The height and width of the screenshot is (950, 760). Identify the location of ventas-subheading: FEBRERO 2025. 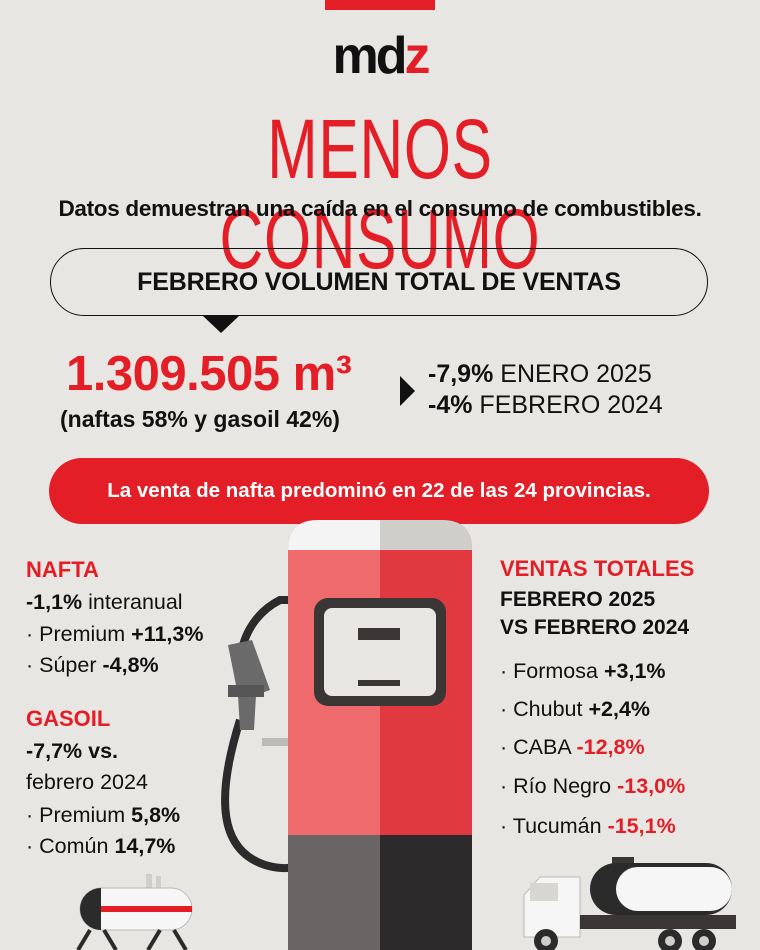
(578, 599).